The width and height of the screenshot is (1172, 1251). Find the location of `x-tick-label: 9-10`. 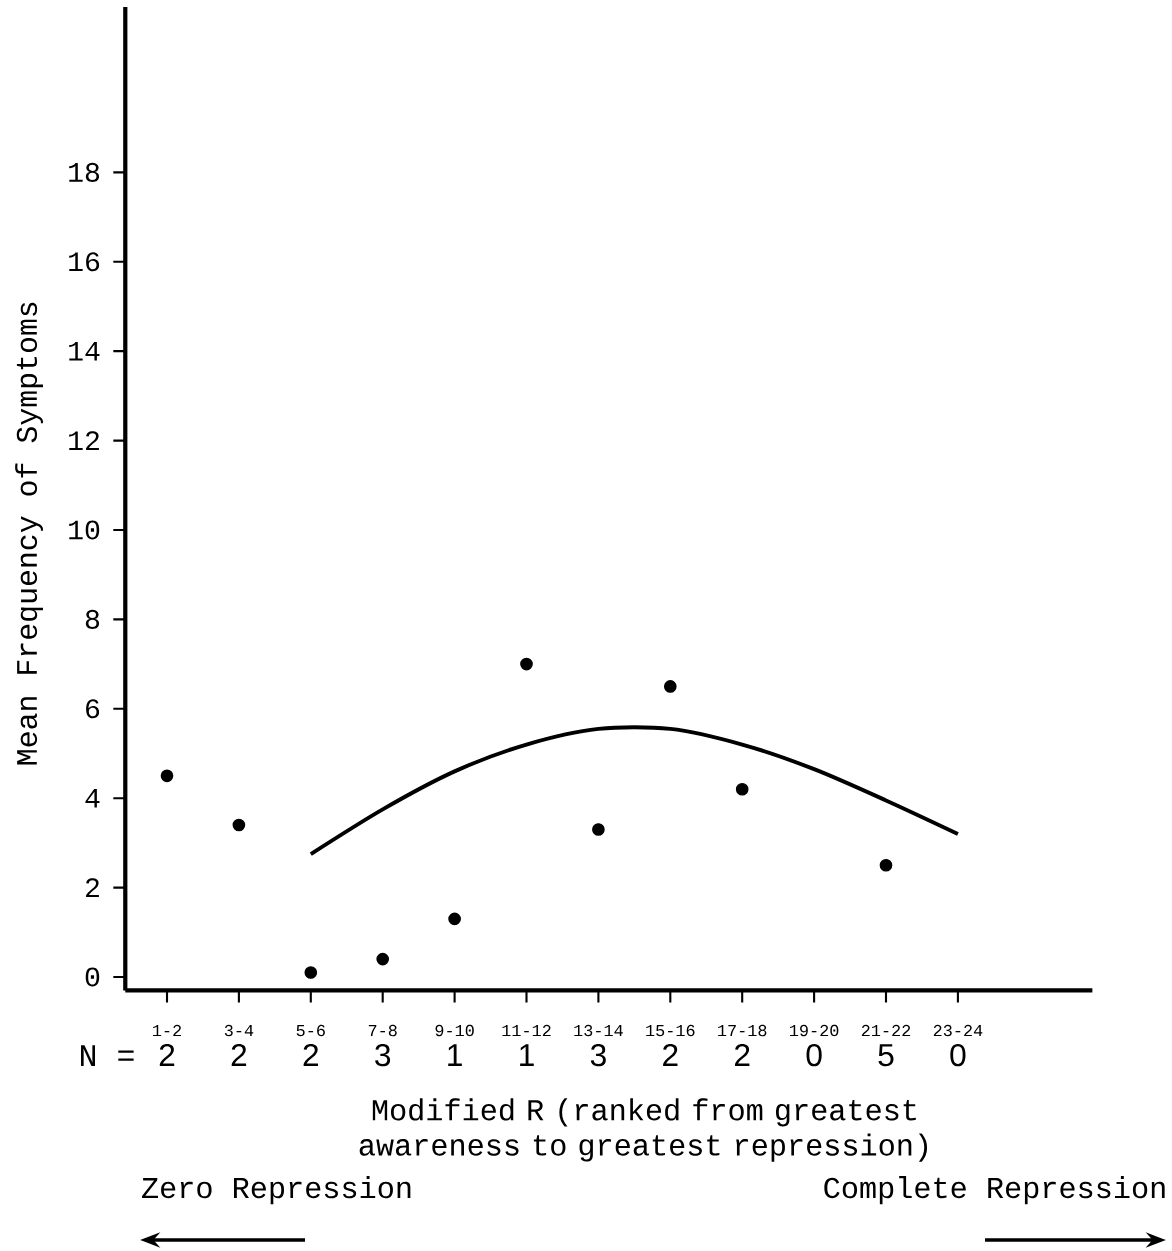

x-tick-label: 9-10 is located at coordinates (454, 1030).